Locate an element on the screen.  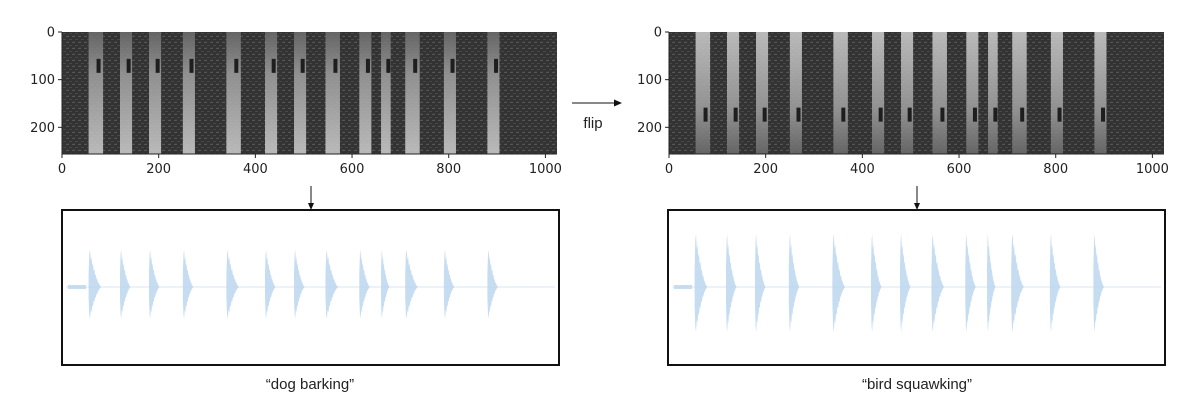
right-y-tick-label: 200 is located at coordinates (649, 128).